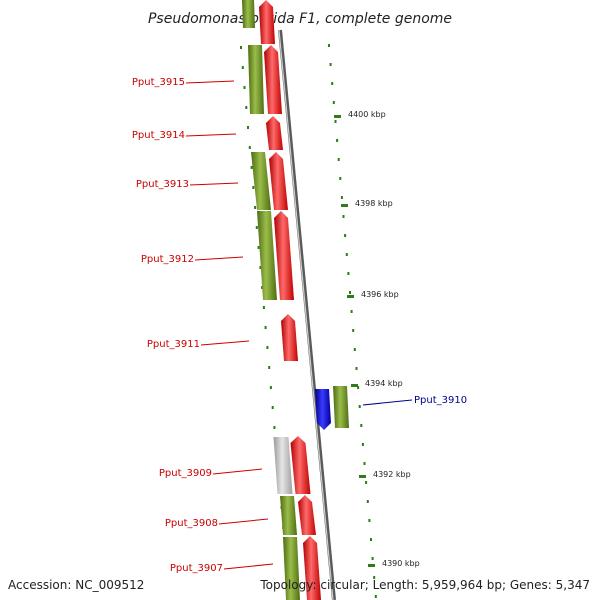 This screenshot has height=600, width=600. Describe the element at coordinates (76, 585) in the screenshot. I see `accession-text: Accession: NC_009512` at that location.